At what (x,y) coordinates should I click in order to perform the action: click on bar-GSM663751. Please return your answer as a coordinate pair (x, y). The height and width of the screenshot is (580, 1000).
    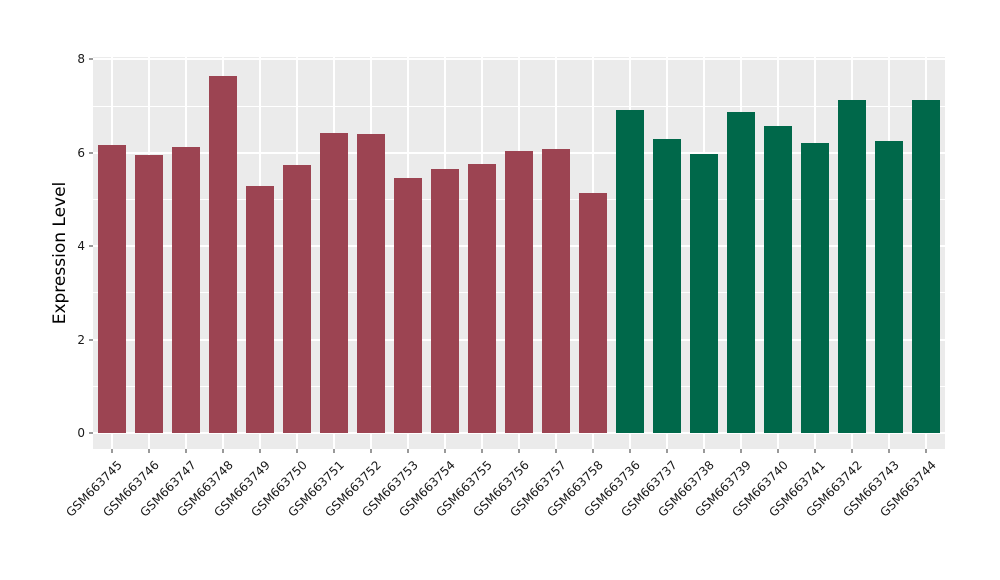
    Looking at the image, I should click on (333, 282).